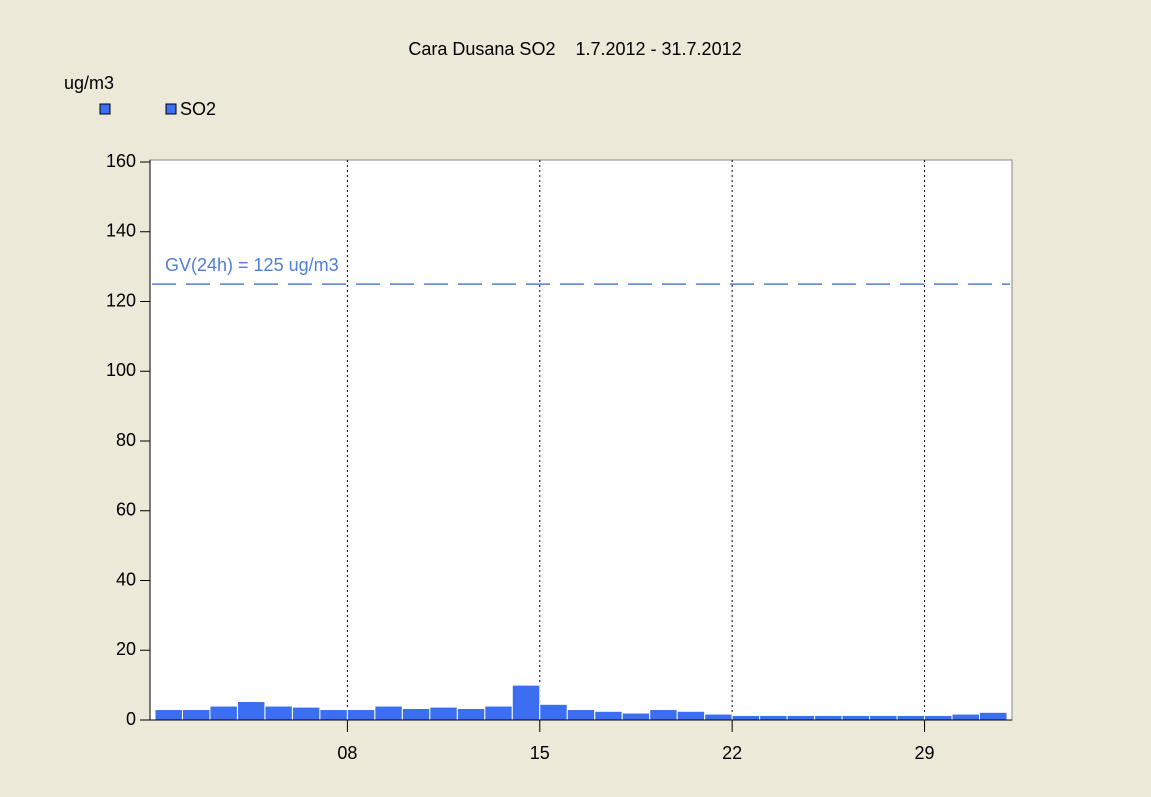 Image resolution: width=1151 pixels, height=797 pixels. Describe the element at coordinates (126, 579) in the screenshot. I see `y-tick-label: 40` at that location.